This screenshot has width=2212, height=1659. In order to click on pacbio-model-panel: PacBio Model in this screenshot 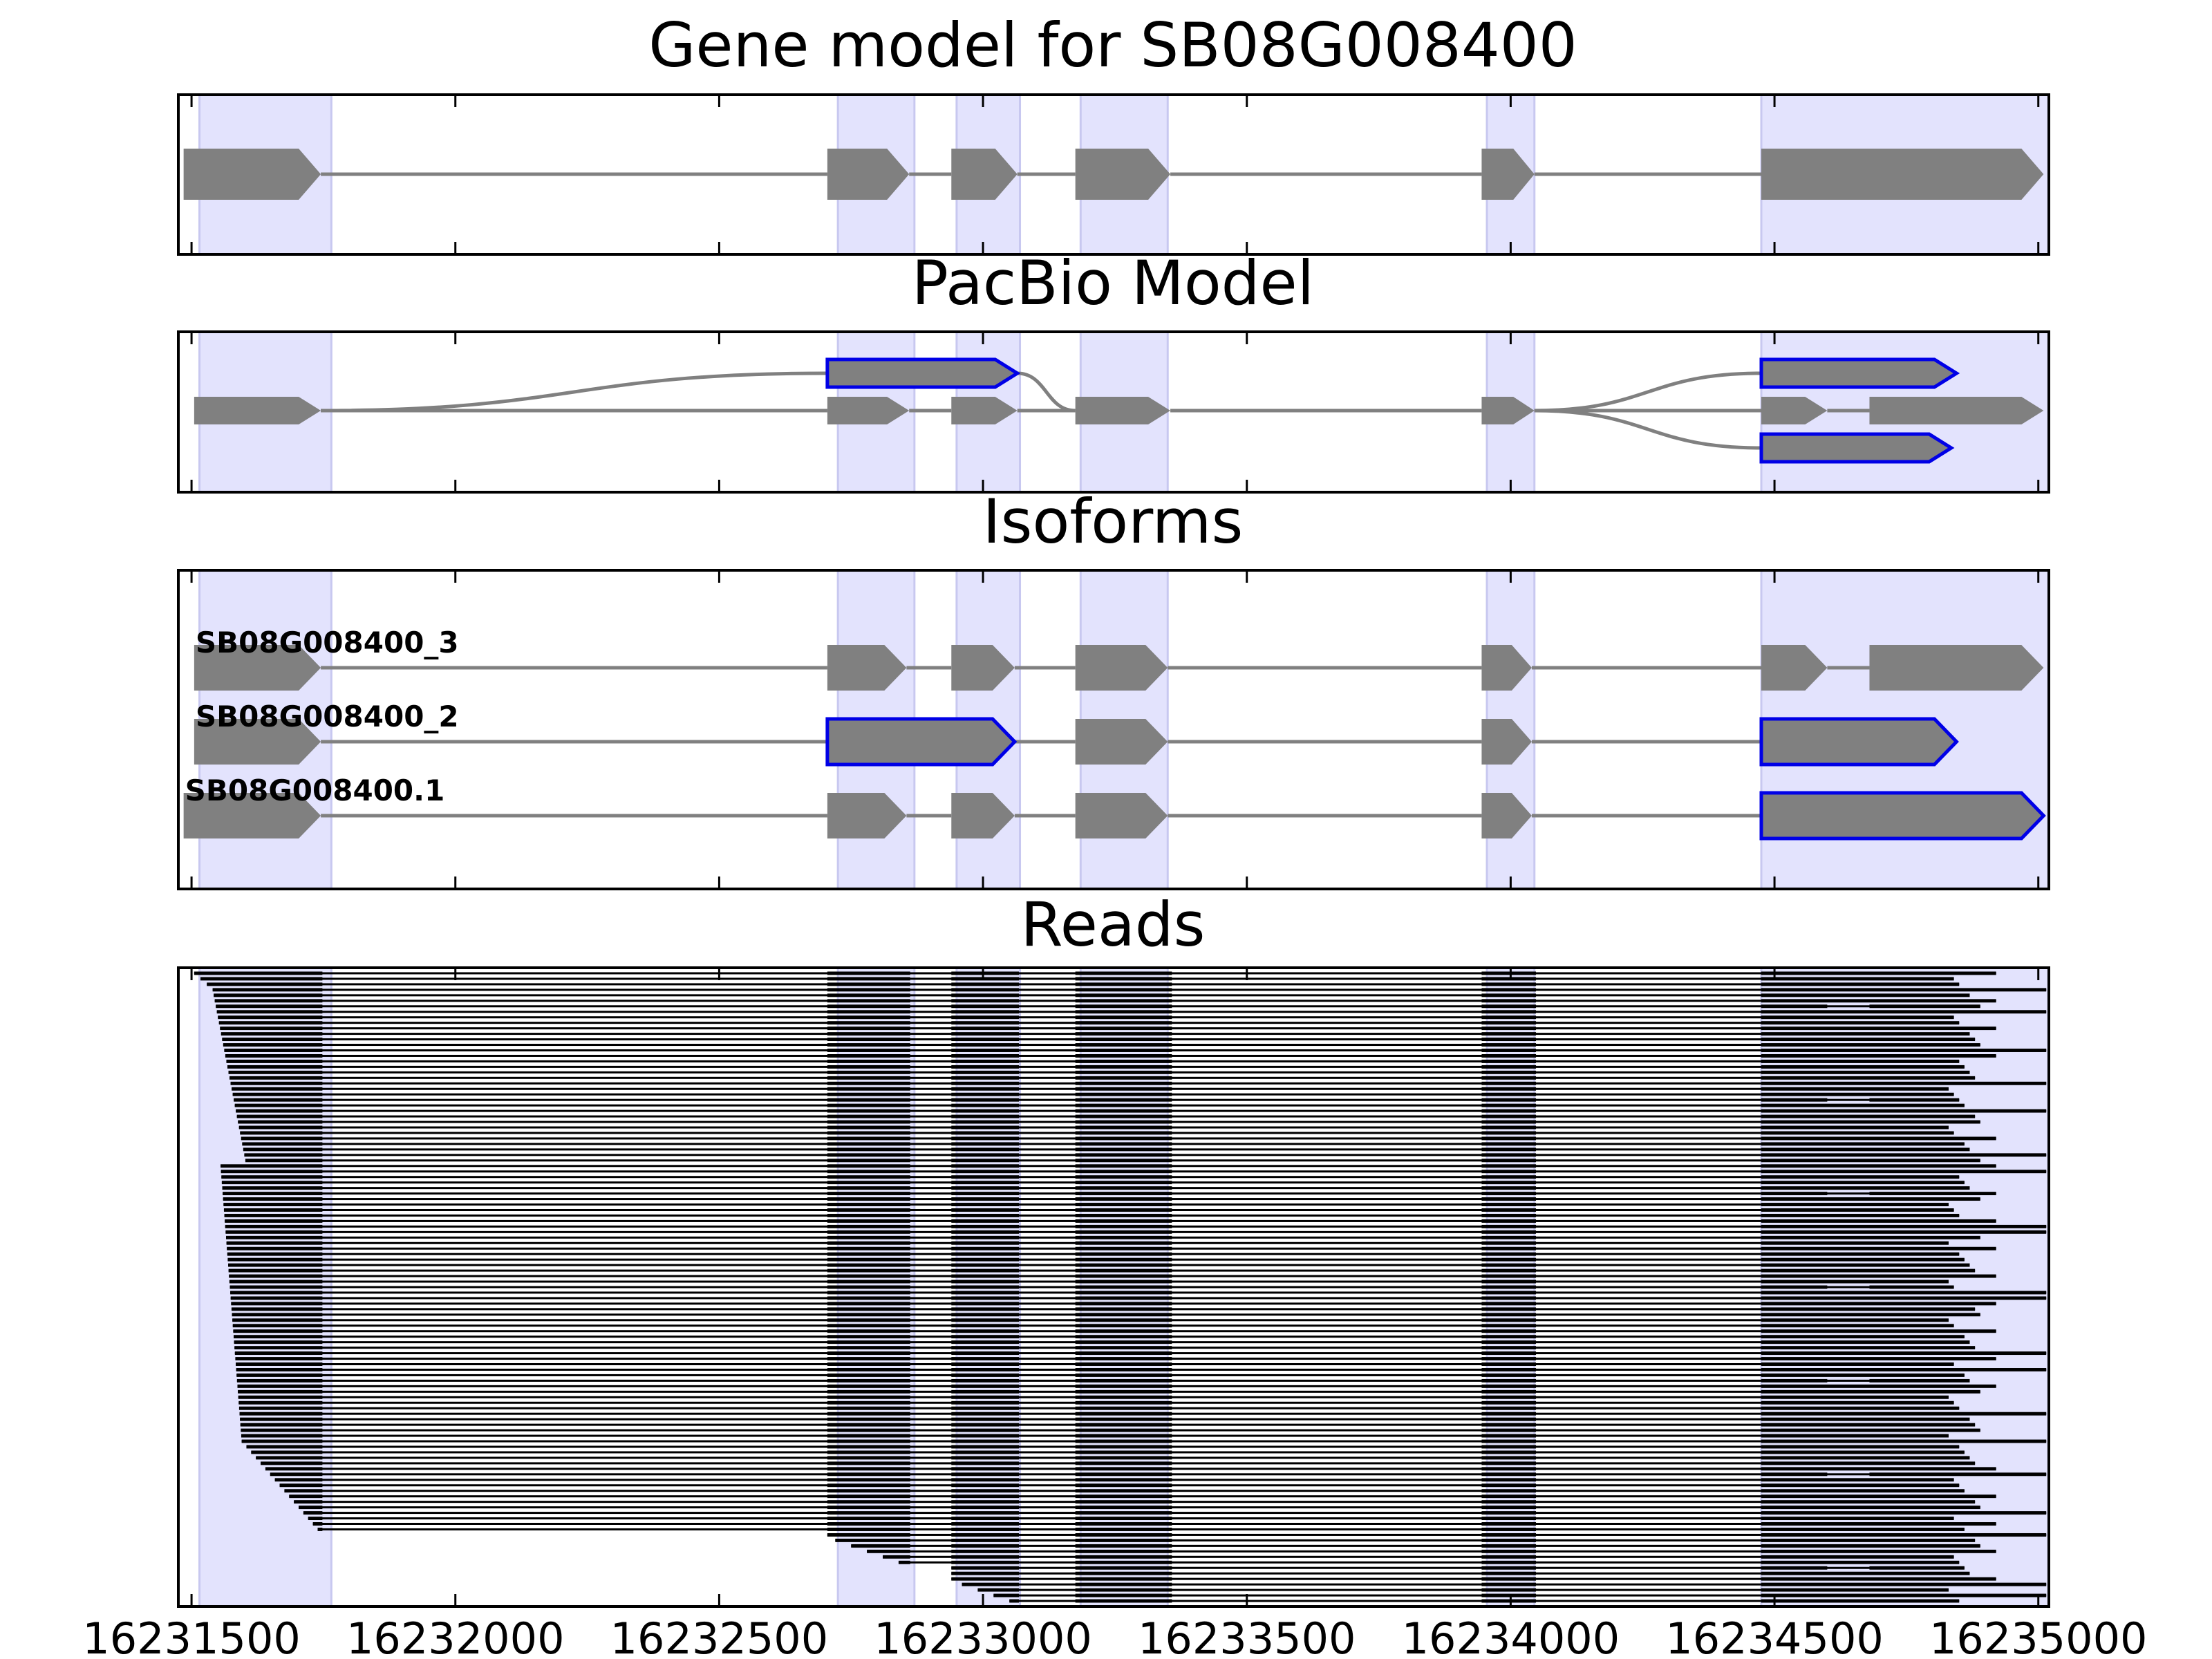, I will do `click(1113, 371)`.